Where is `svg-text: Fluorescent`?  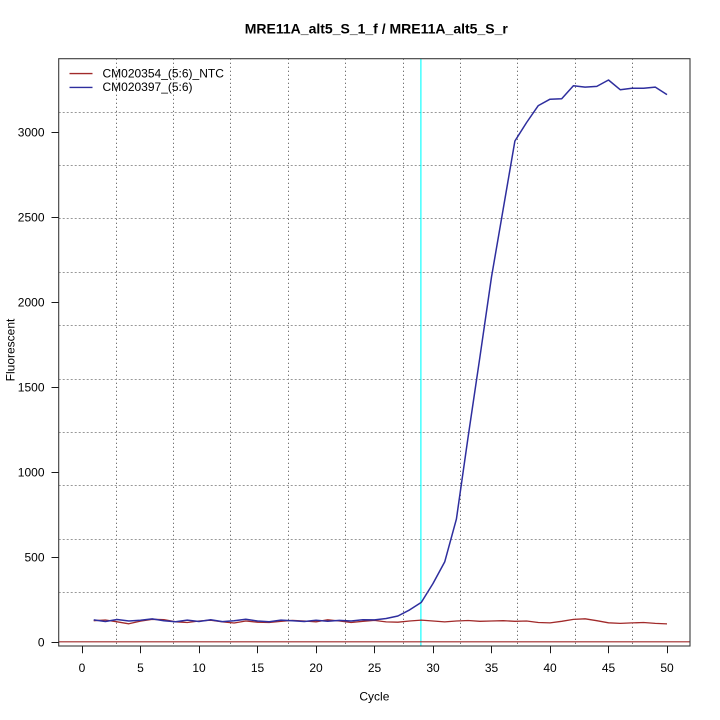
svg-text: Fluorescent is located at coordinates (10, 349).